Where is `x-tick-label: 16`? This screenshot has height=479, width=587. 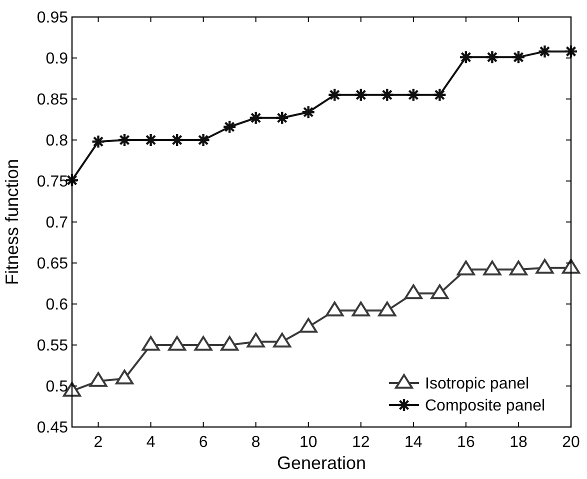 x-tick-label: 16 is located at coordinates (466, 442).